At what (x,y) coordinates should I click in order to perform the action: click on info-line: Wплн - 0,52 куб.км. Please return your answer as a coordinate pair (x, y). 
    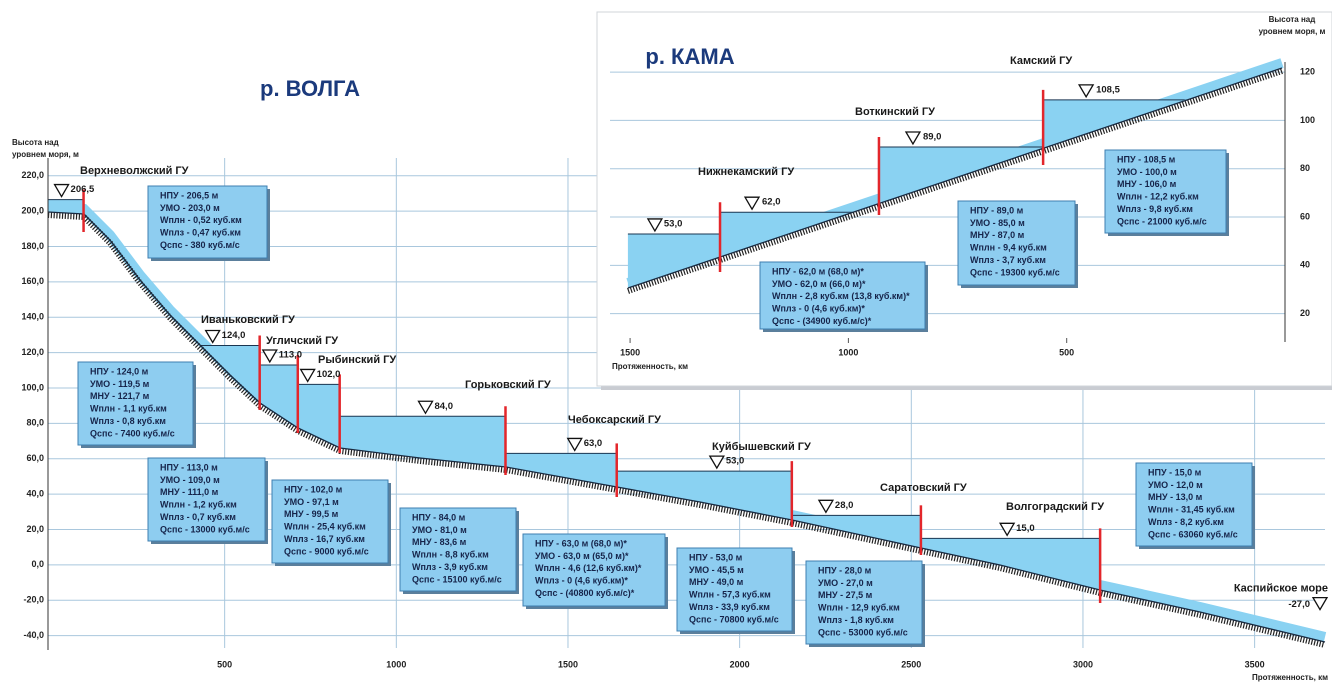
    Looking at the image, I should click on (201, 220).